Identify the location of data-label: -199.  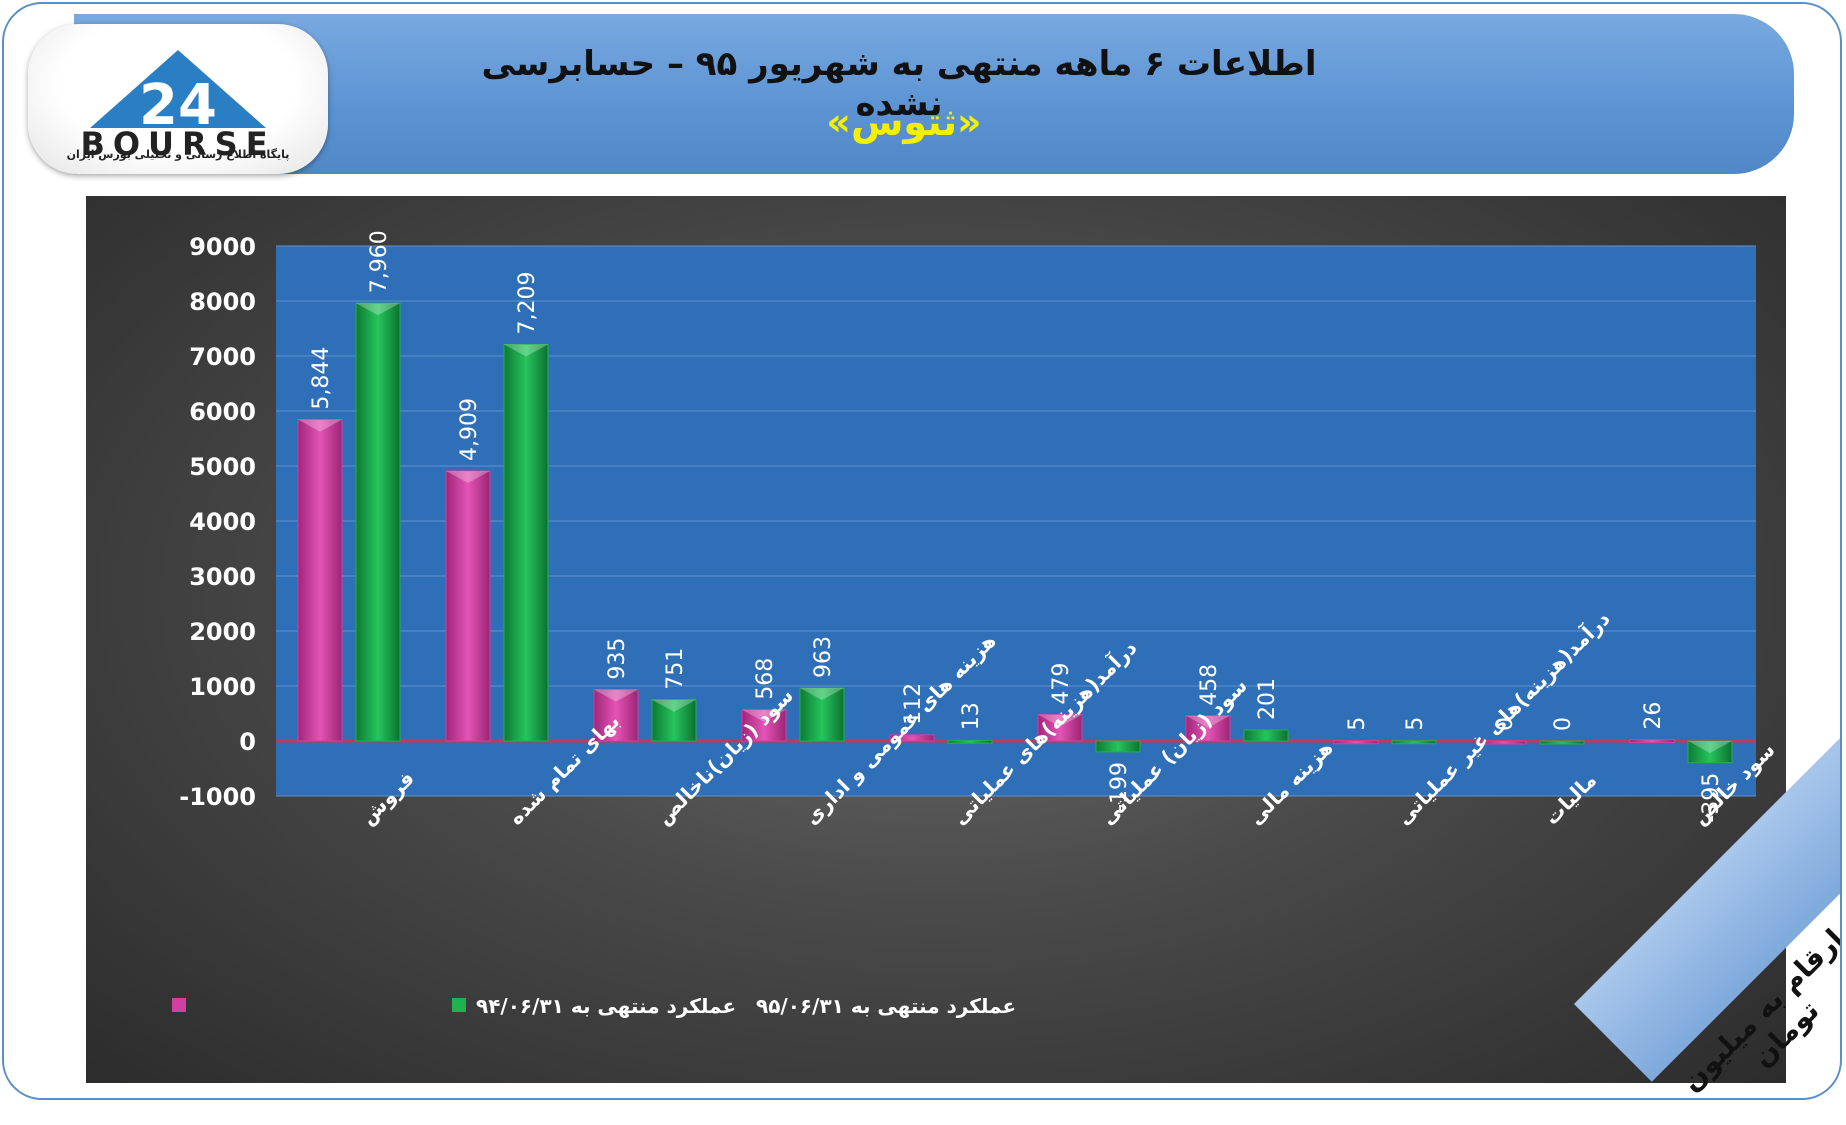
(1119, 787).